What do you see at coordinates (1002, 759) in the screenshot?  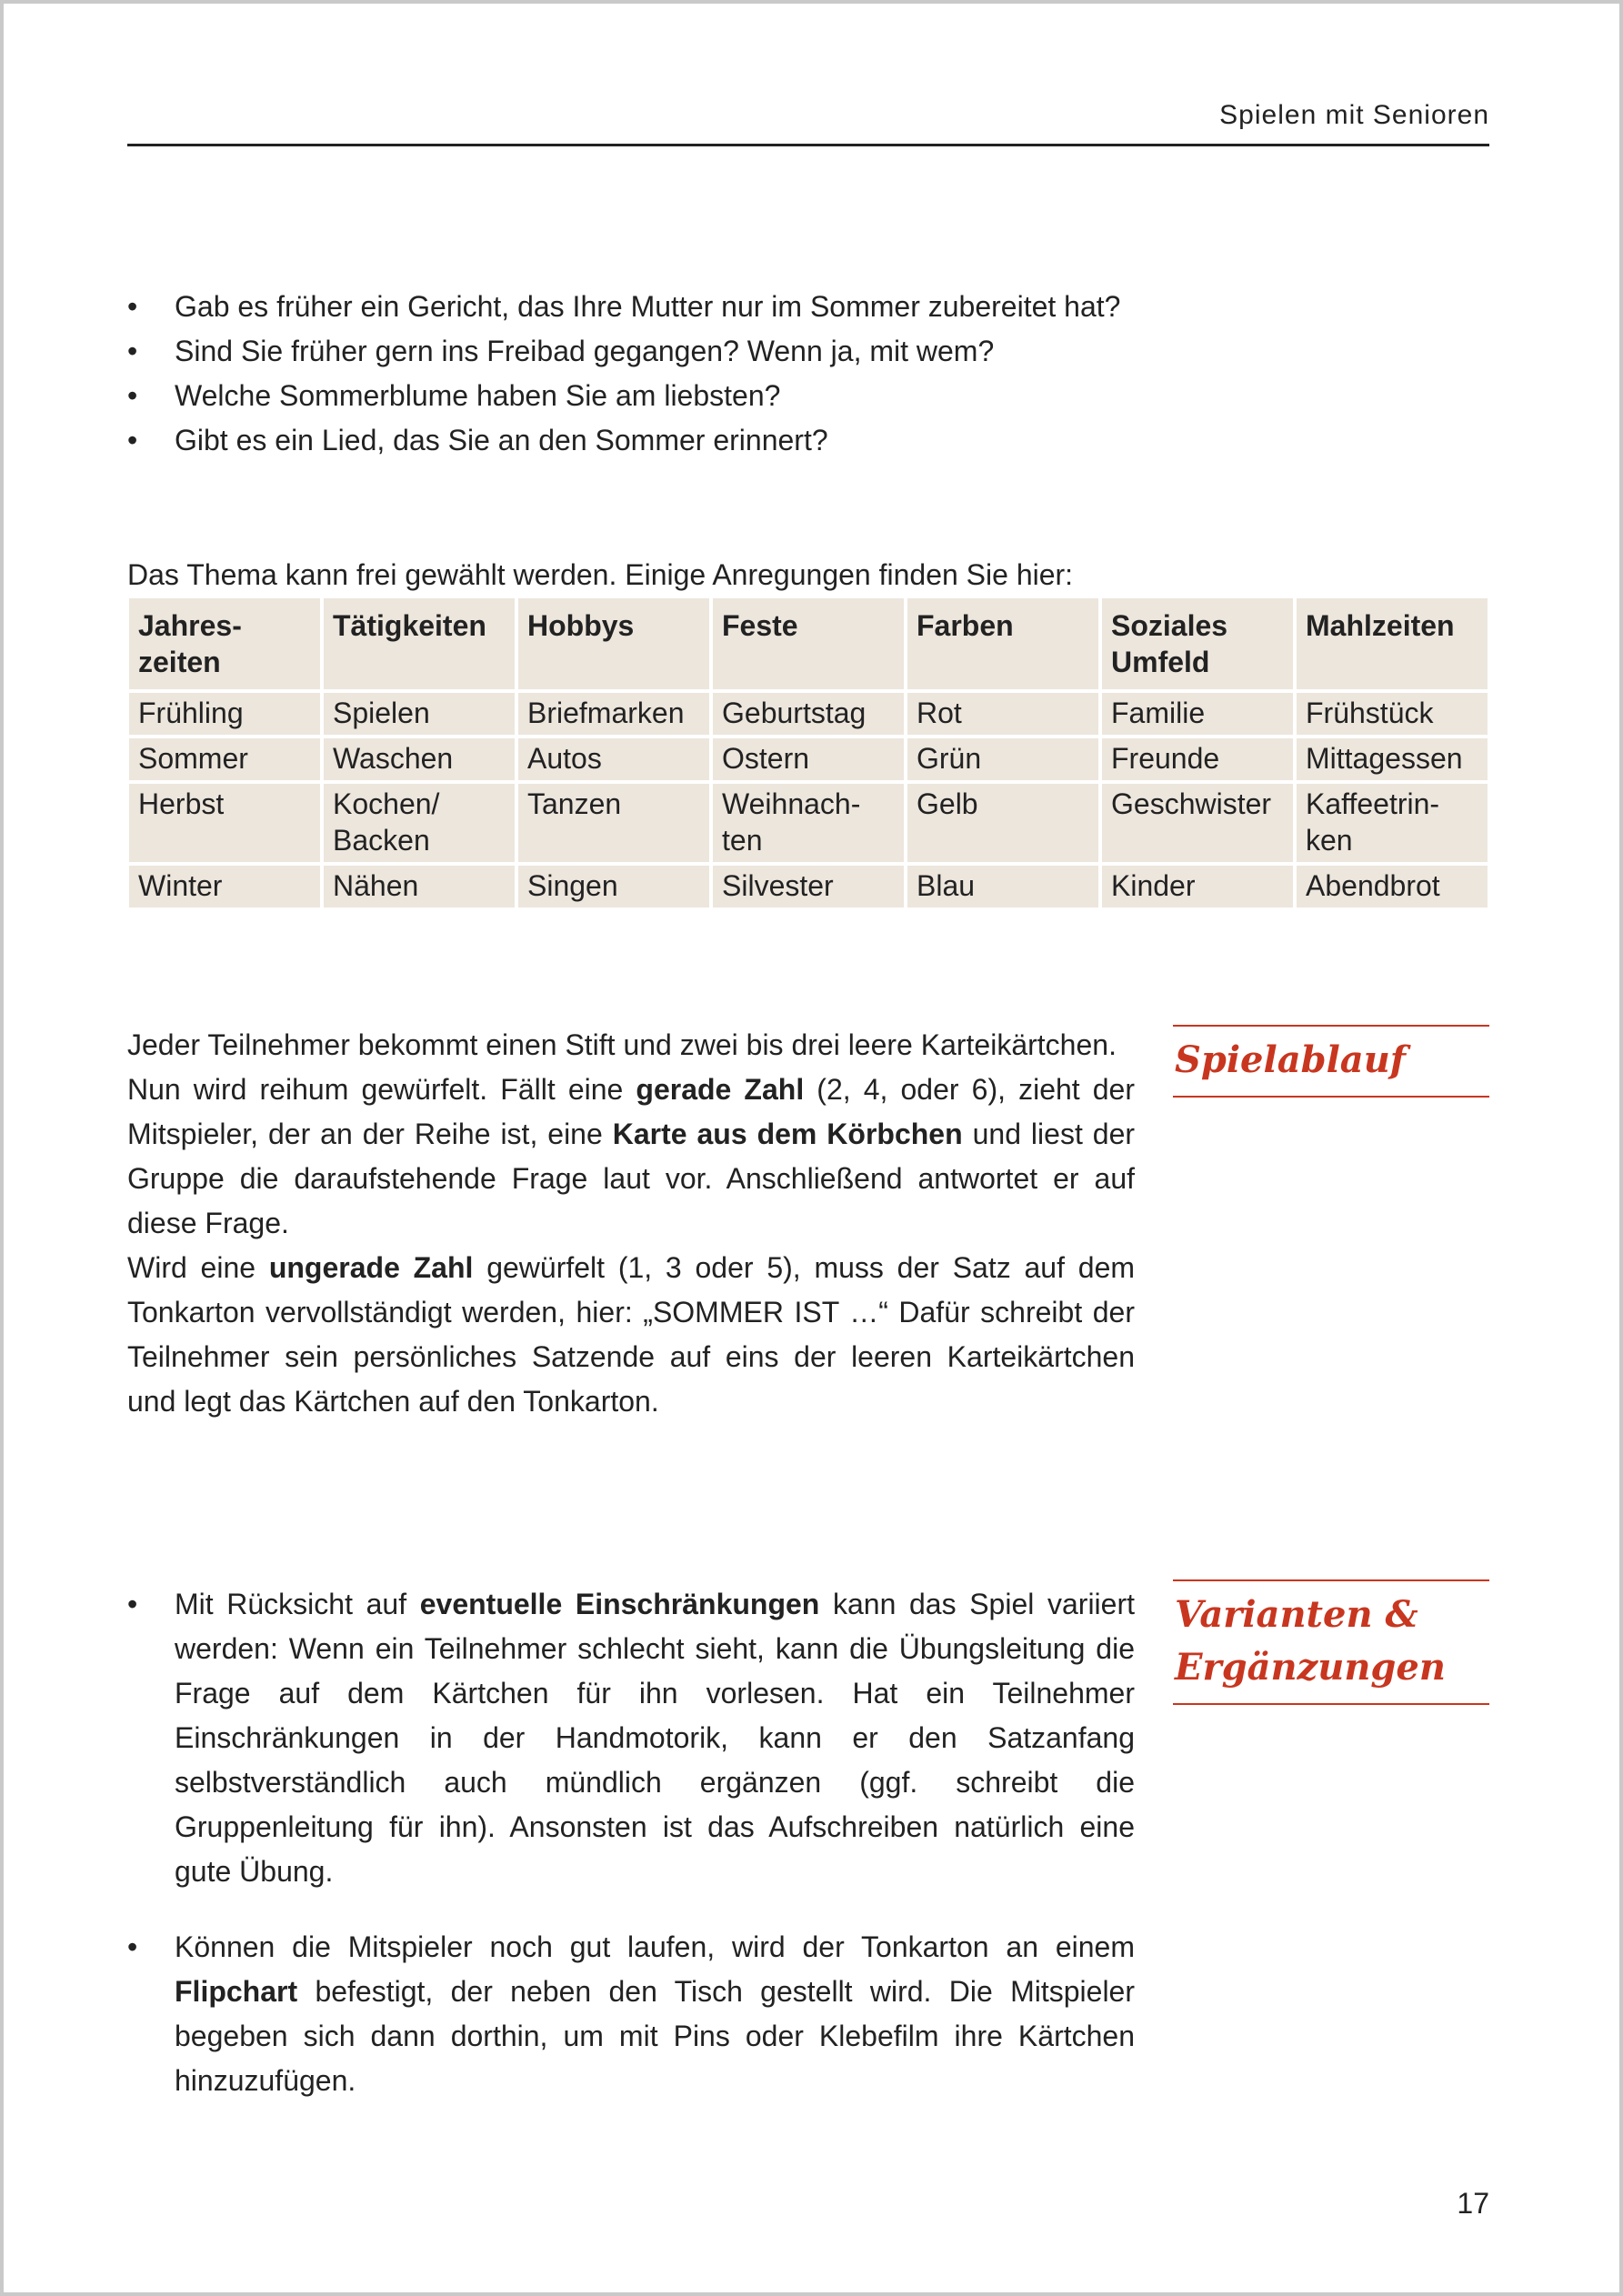 I see `table-cell: Grün` at bounding box center [1002, 759].